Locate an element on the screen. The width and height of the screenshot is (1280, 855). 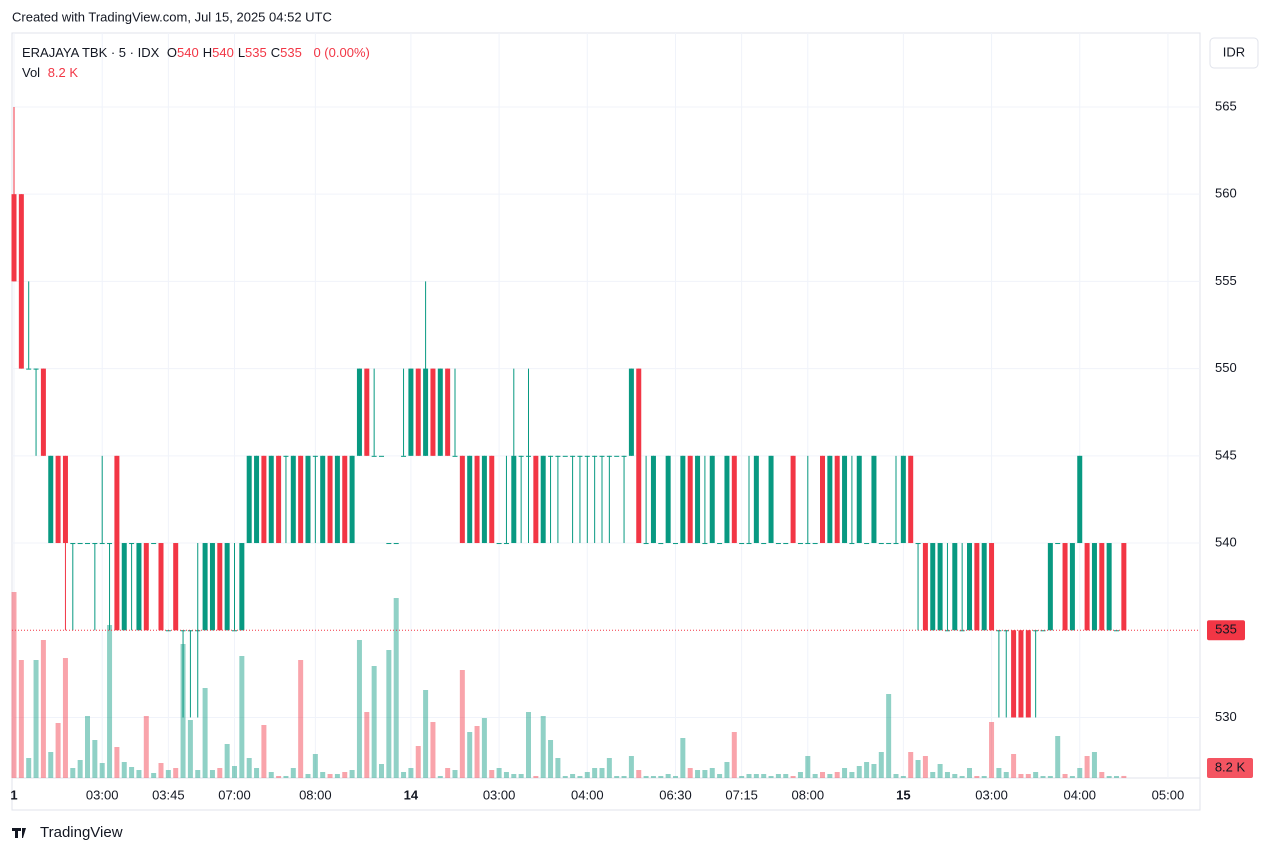
currency-button is located at coordinates (1234, 53).